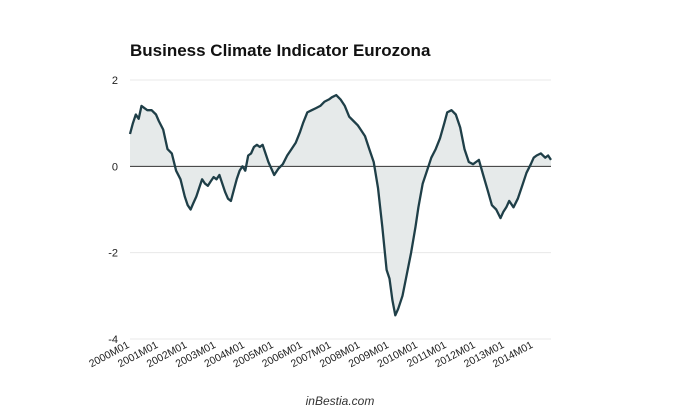 This screenshot has height=420, width=680. Describe the element at coordinates (113, 340) in the screenshot. I see `y-tick-label: -4` at that location.